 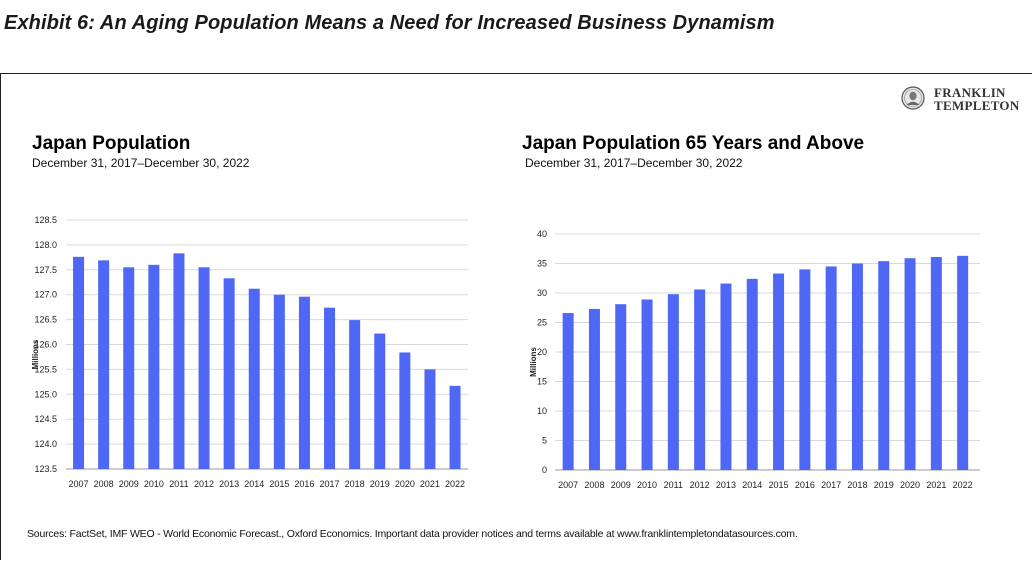 I want to click on chart-1-x-tick-label: 2021, so click(x=430, y=484).